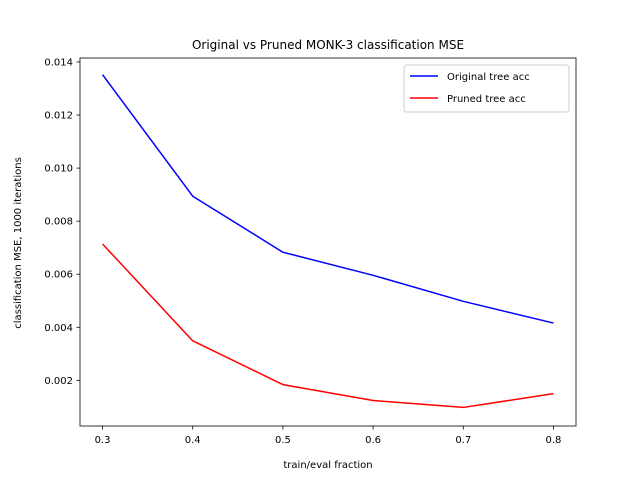 The image size is (640, 480). I want to click on legend: Original tree acc Pruned tree acc, so click(486, 88).